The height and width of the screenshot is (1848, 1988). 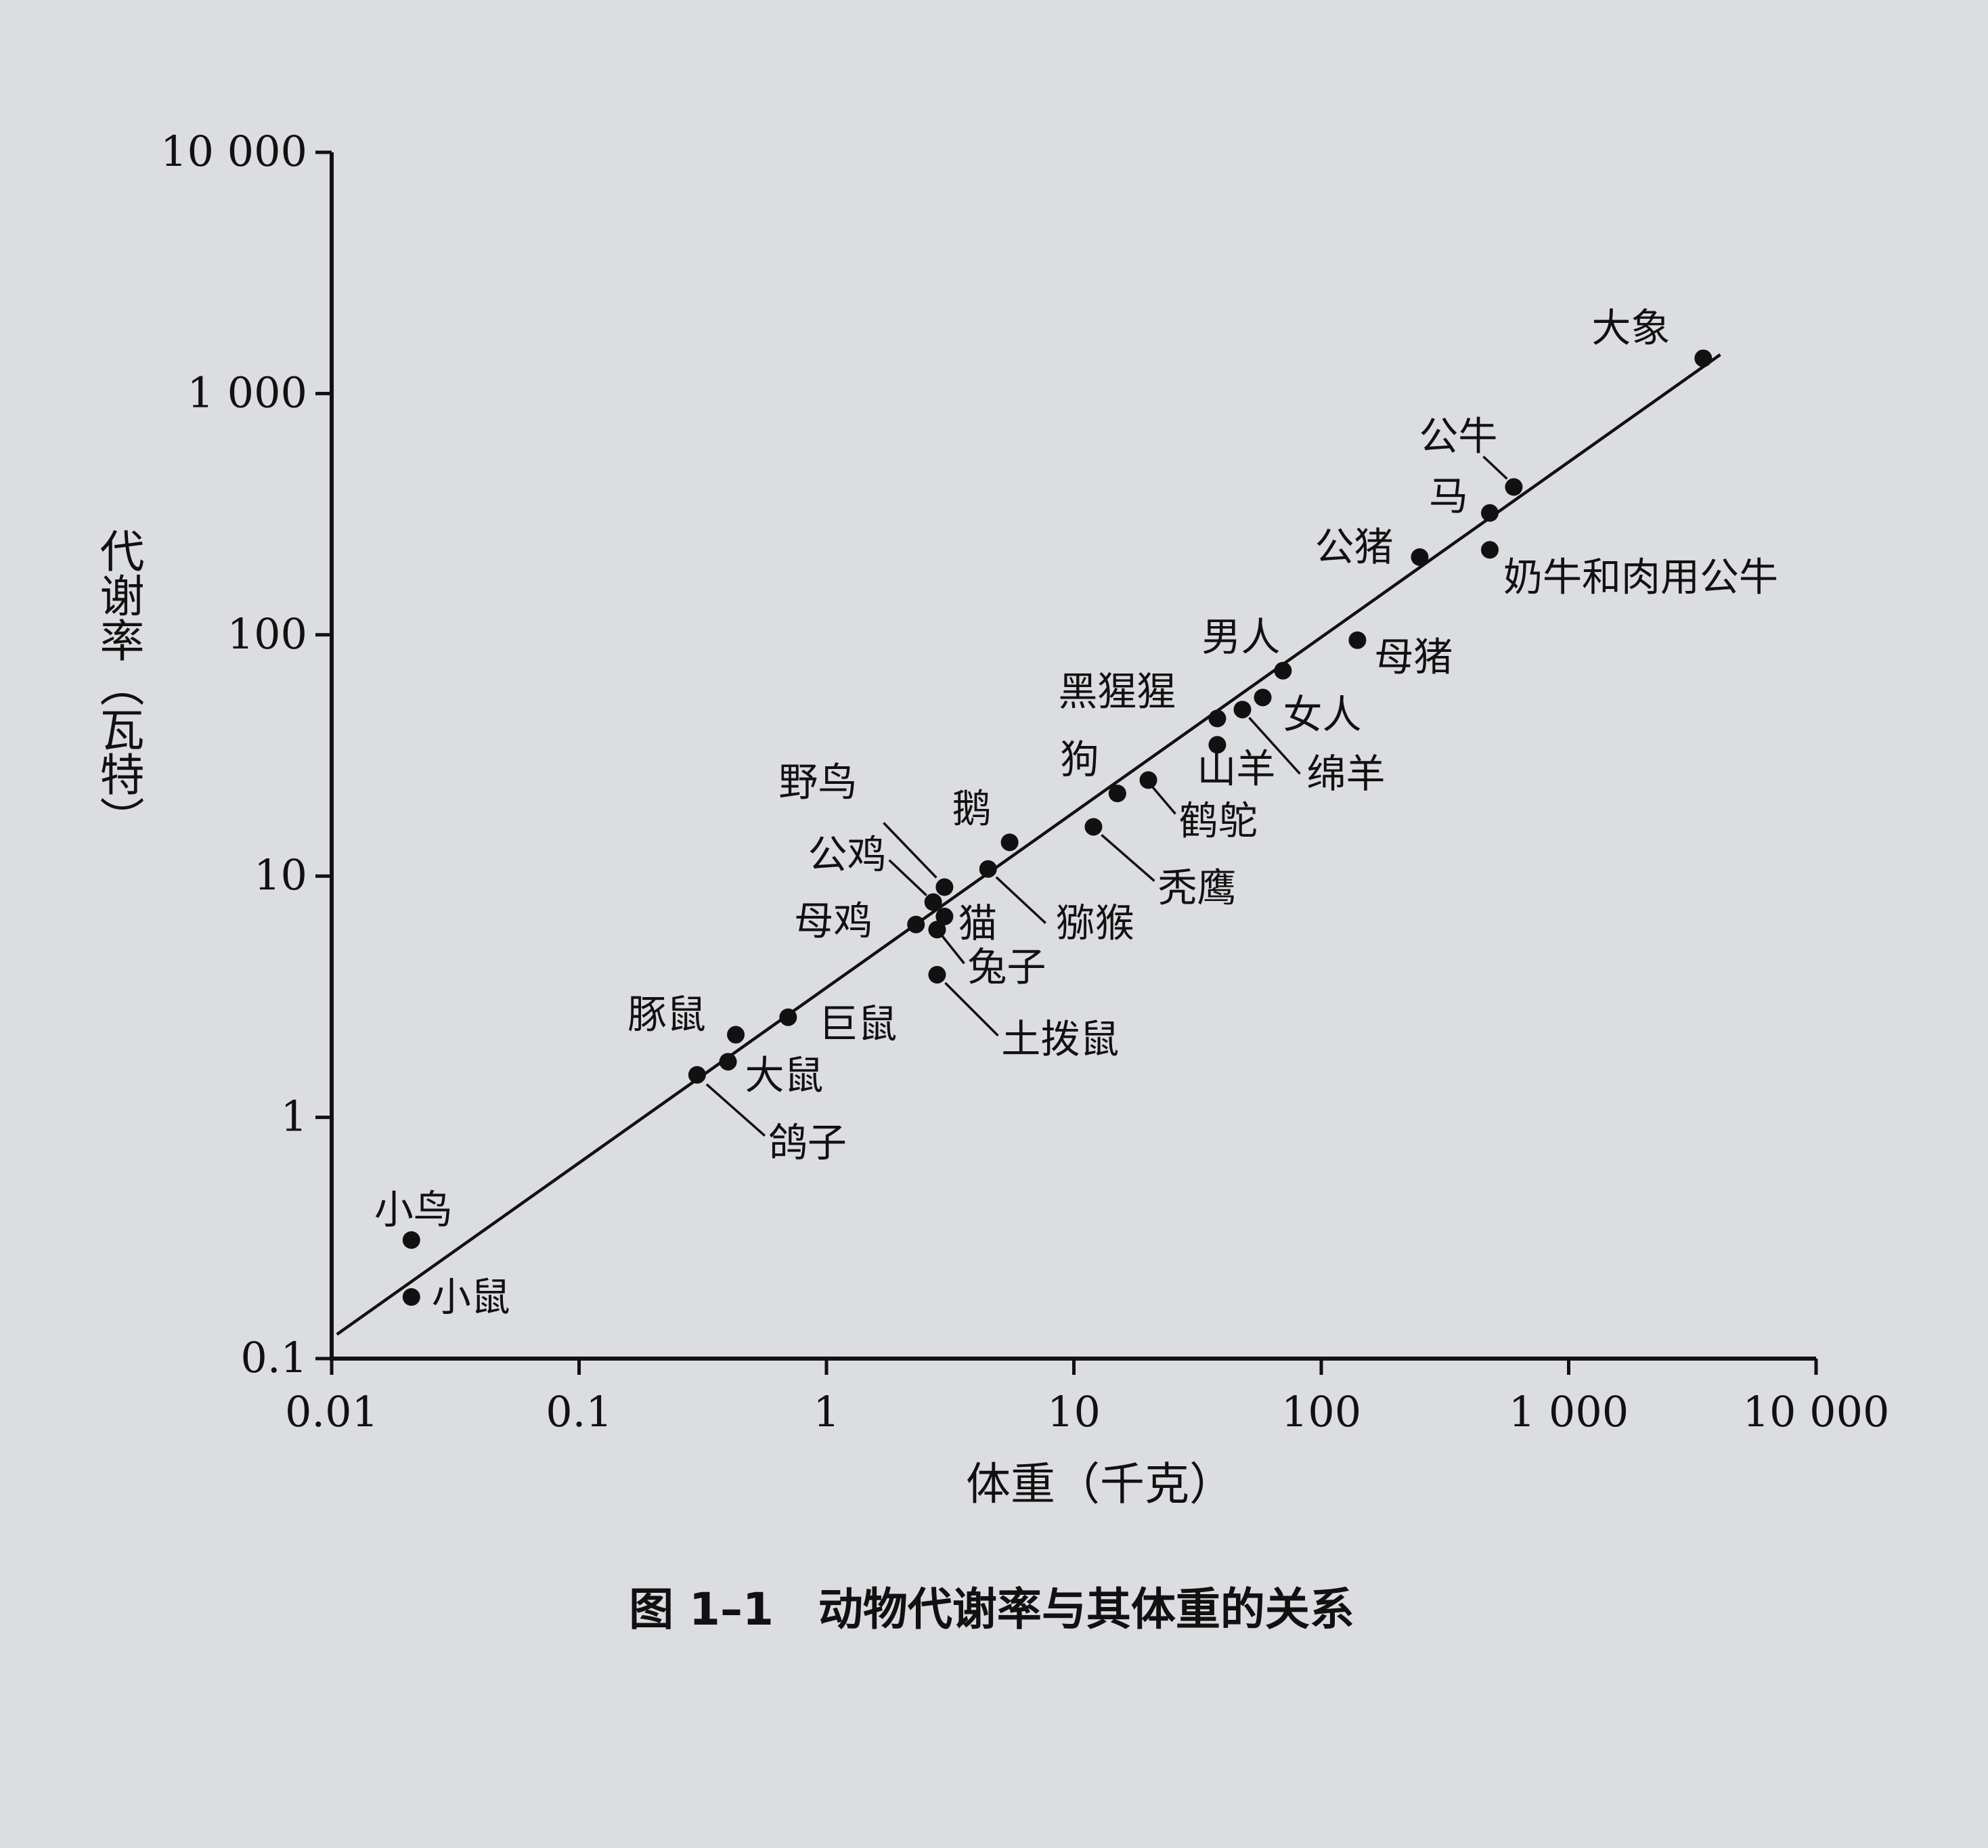 What do you see at coordinates (826, 1411) in the screenshot?
I see `x-tick-label: 1` at bounding box center [826, 1411].